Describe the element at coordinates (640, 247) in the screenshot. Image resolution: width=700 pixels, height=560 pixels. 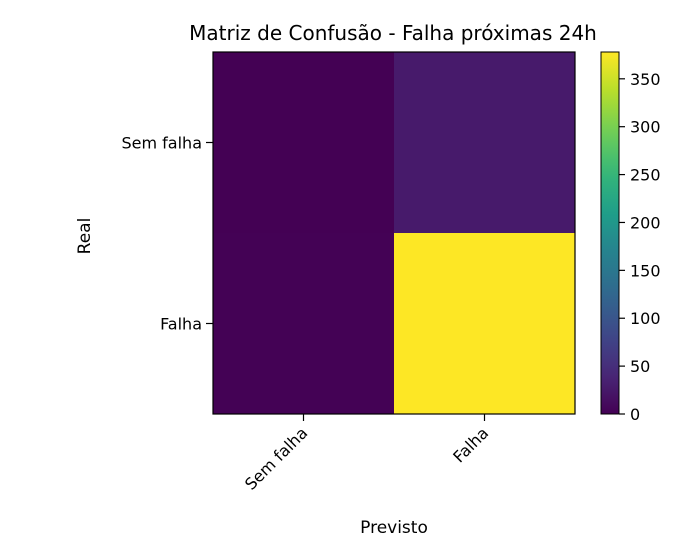
I see `colorbar-ticks: 0 50 100 150 200 250 300 350` at that location.